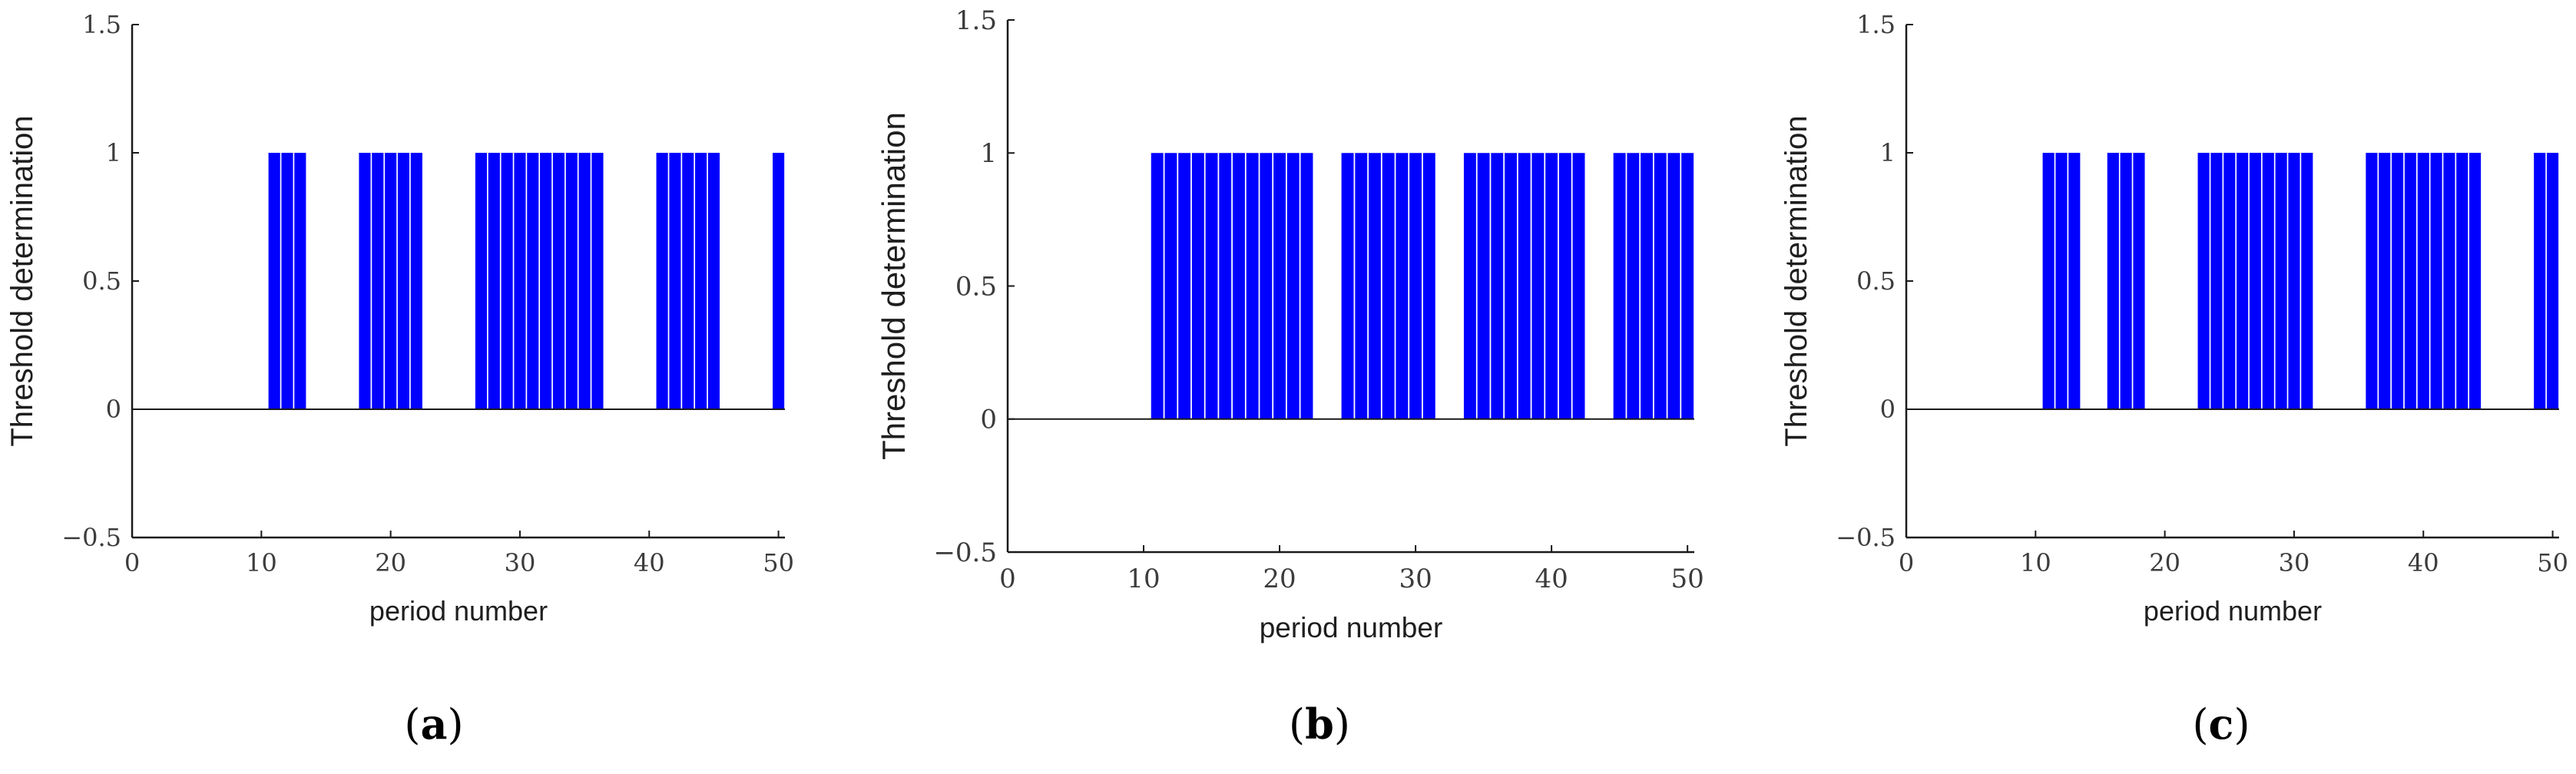 The height and width of the screenshot is (774, 2576). What do you see at coordinates (1008, 579) in the screenshot?
I see `x-tick-label-b-0: 0` at bounding box center [1008, 579].